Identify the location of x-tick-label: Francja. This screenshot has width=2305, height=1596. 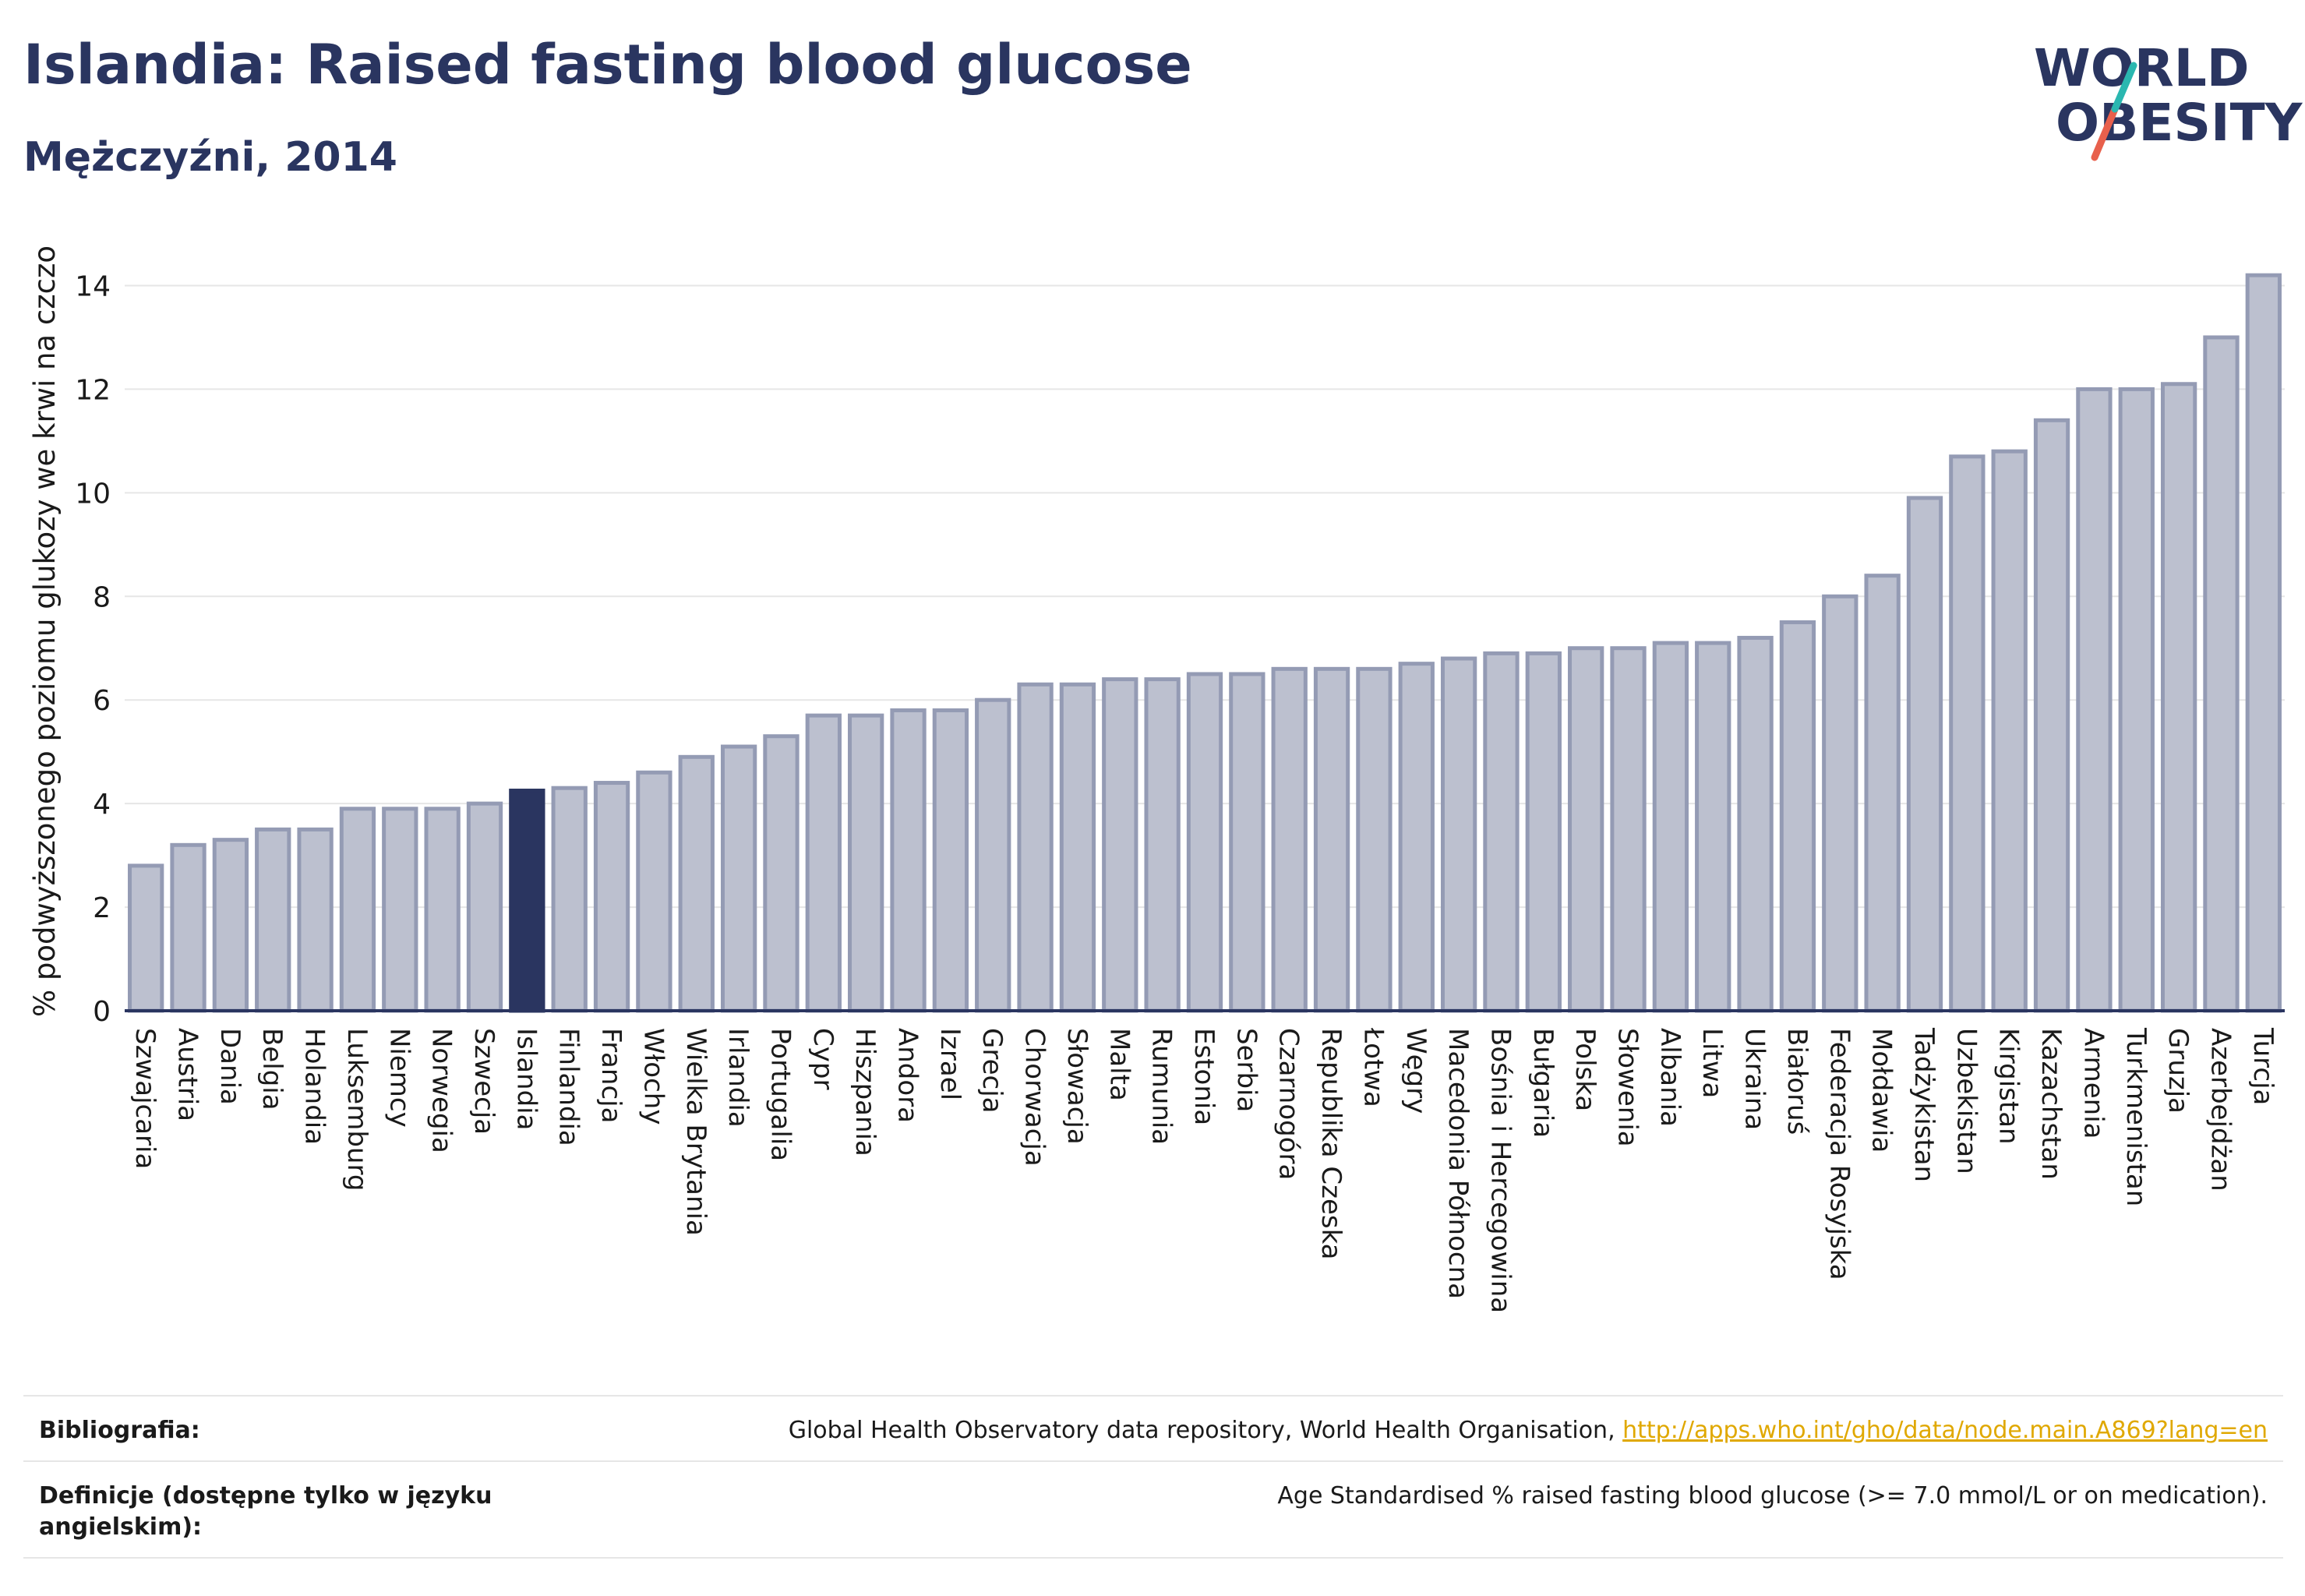
(611, 1075).